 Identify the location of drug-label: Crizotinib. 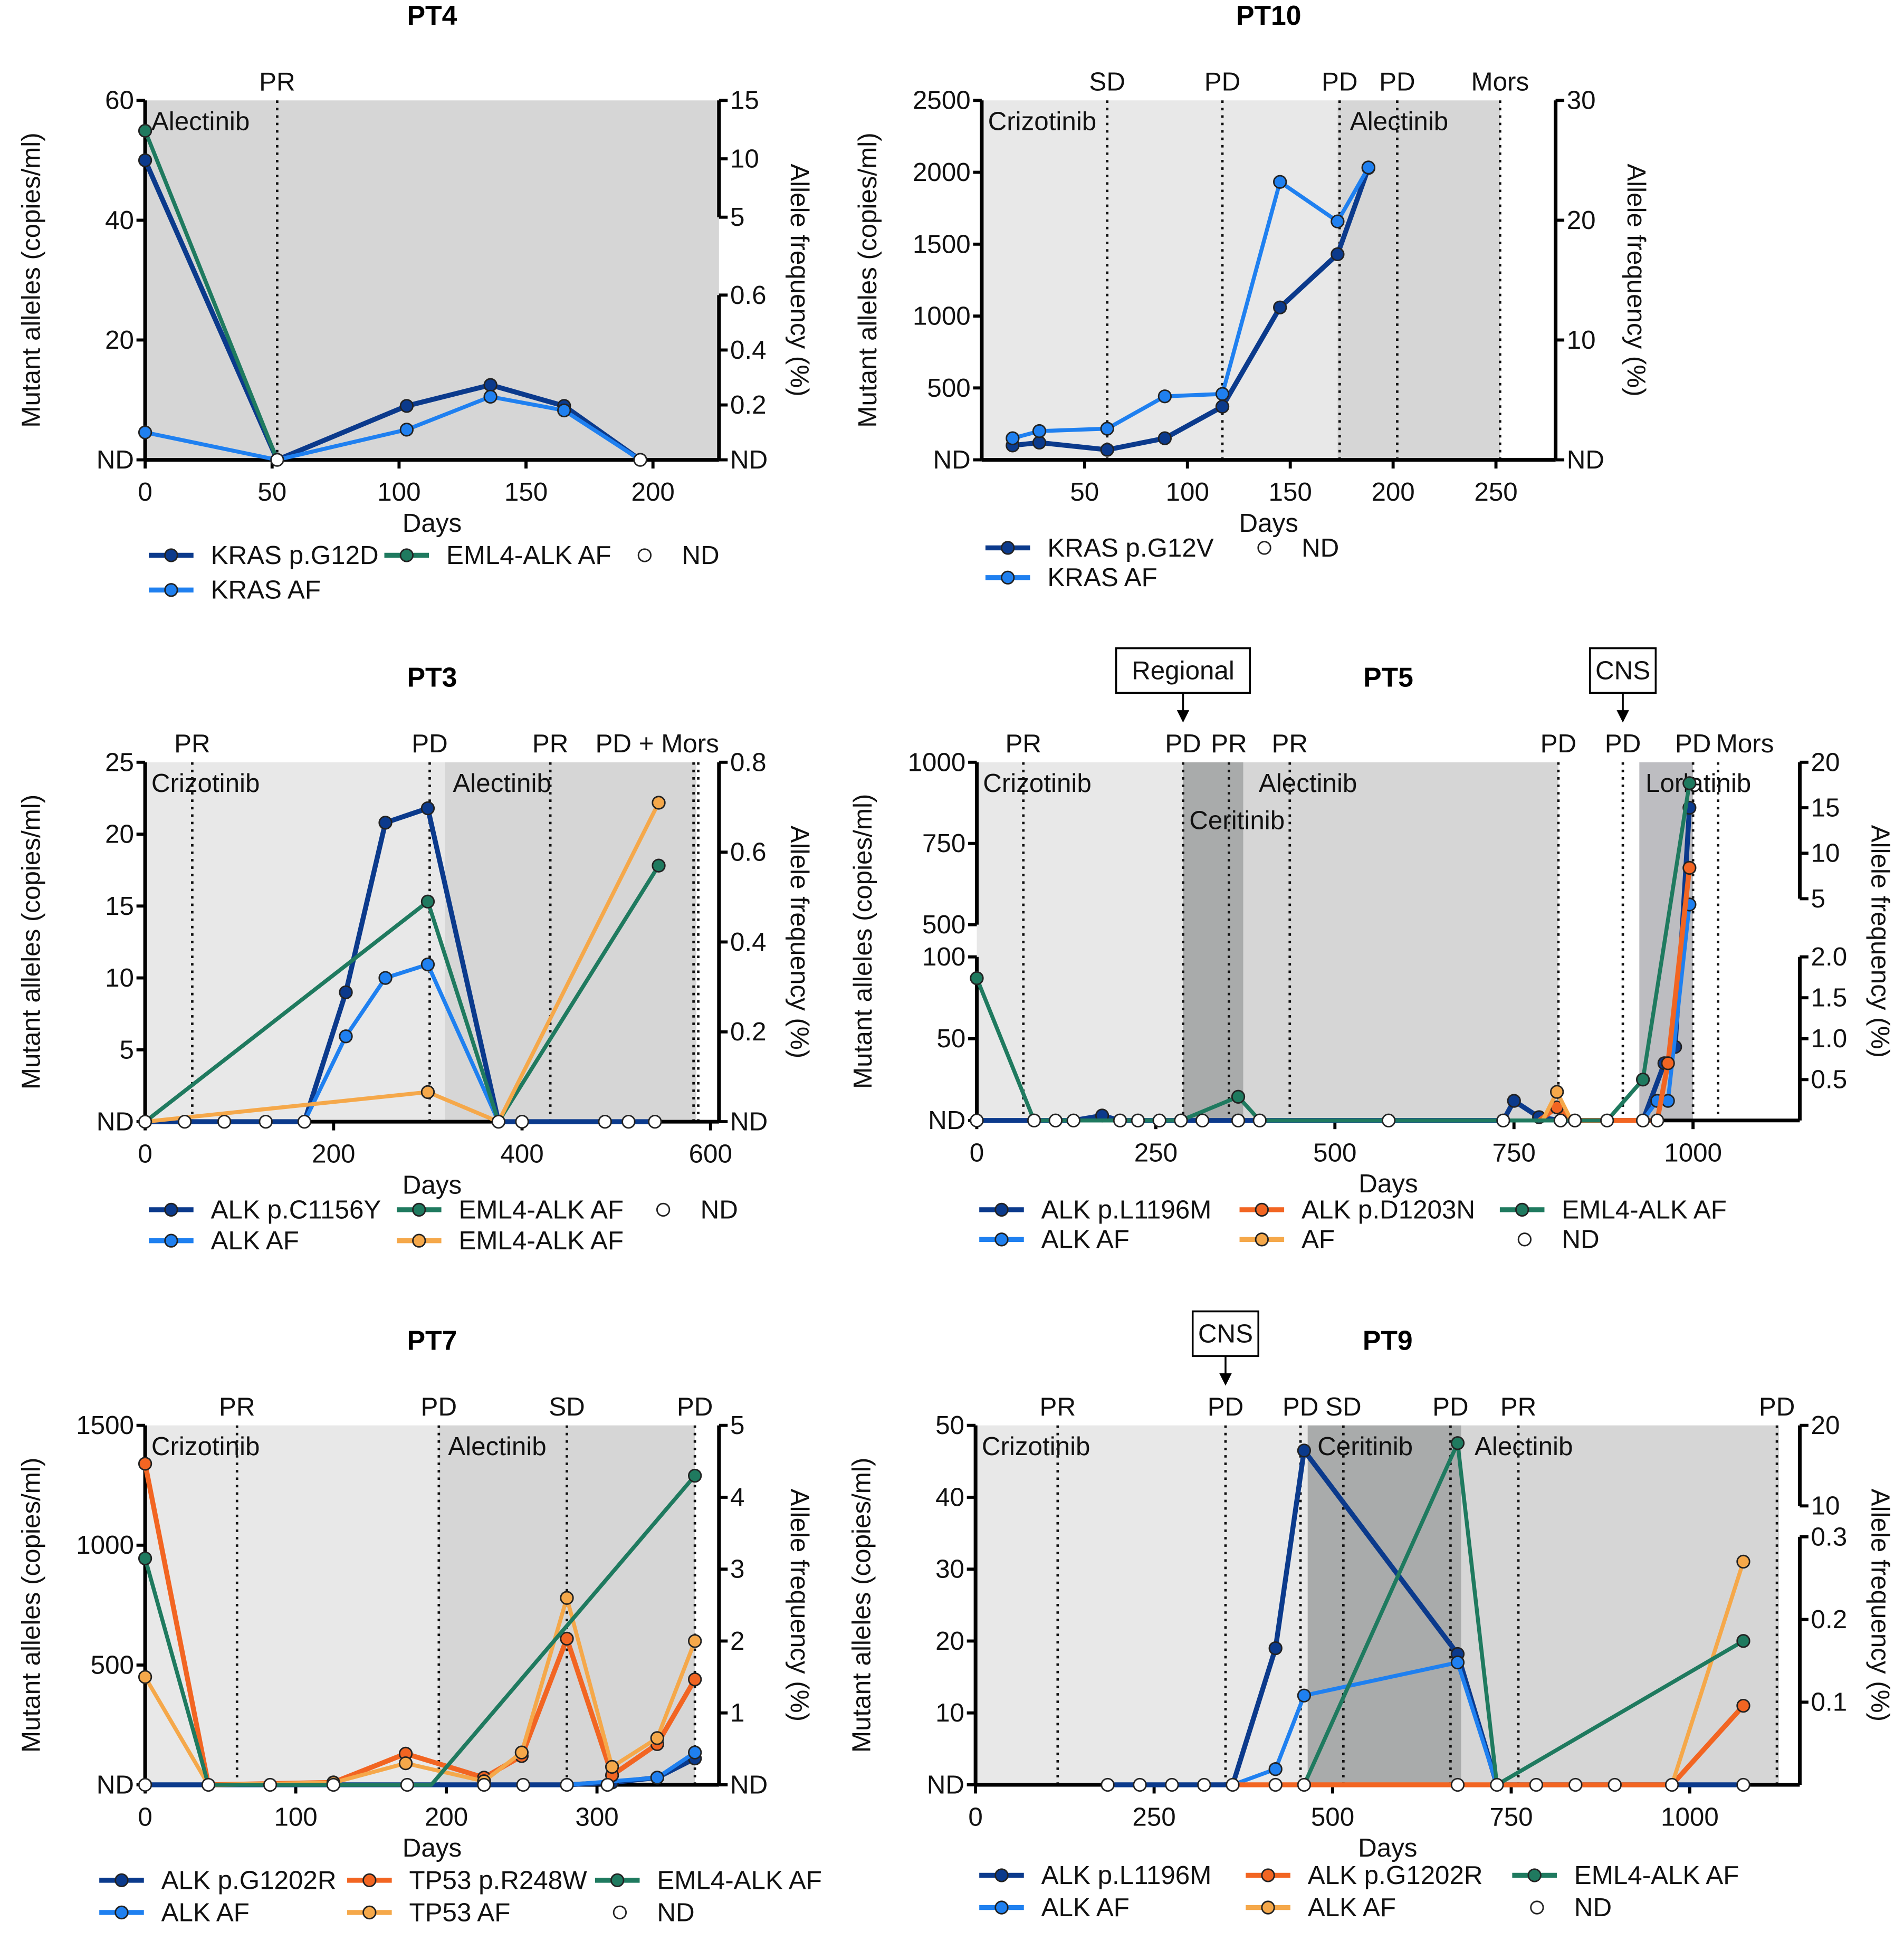
(205, 783).